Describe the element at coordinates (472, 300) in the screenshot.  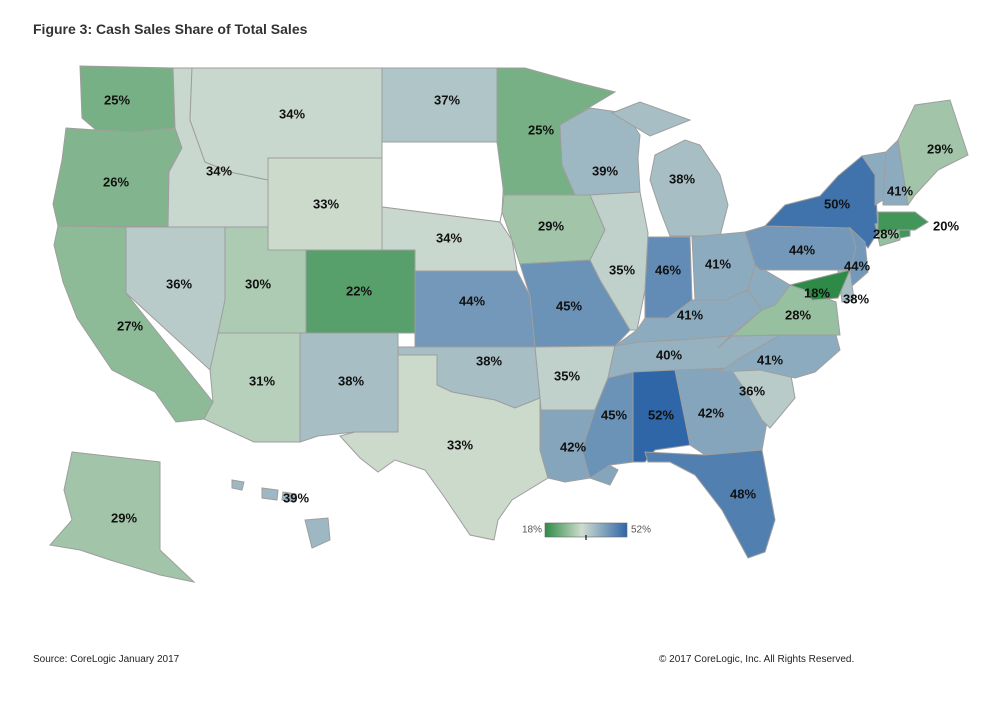
I see `state-label-ks: 44%` at that location.